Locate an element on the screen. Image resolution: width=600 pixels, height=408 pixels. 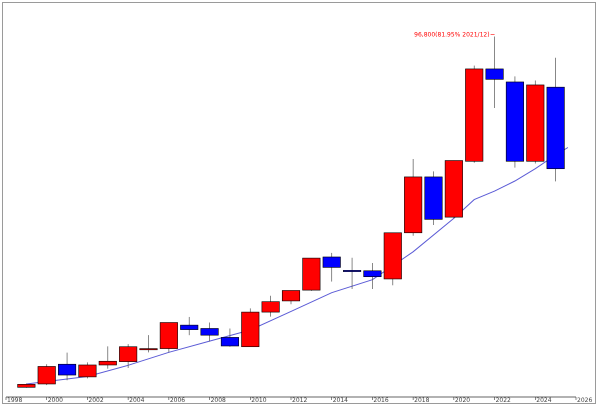
x-tick-label: 2016 is located at coordinates (380, 400).